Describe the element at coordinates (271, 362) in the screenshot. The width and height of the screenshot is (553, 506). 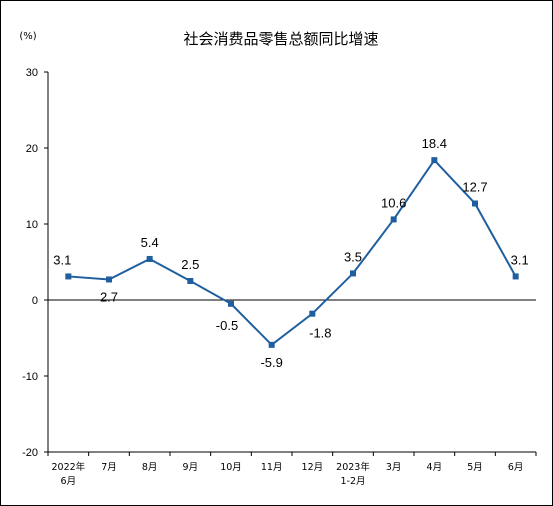
I see `data-label: -5.9` at that location.